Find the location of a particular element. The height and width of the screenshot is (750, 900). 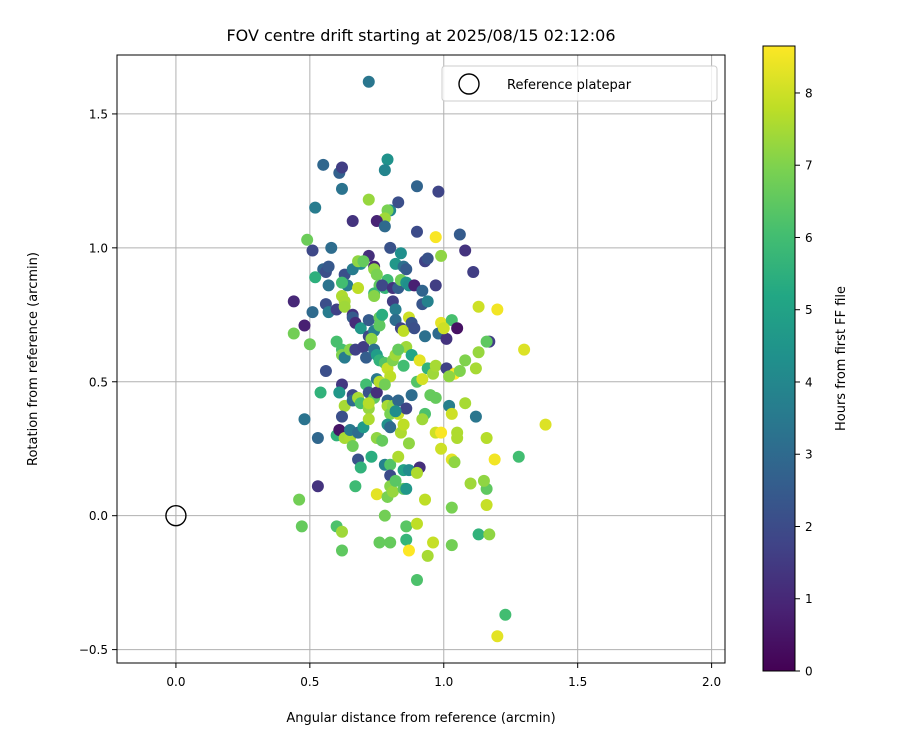

x-axis-ticks: 0.0 0.5 1.0 1.5 2.0 is located at coordinates (443, 676).